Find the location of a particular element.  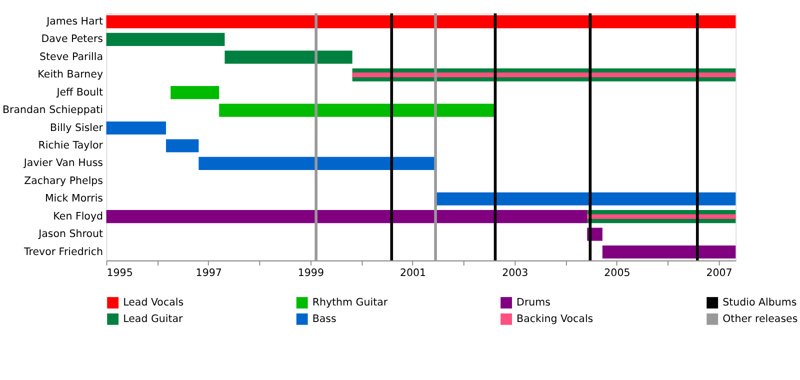

y-tick-label: Brandan Schieppati is located at coordinates (53, 110).